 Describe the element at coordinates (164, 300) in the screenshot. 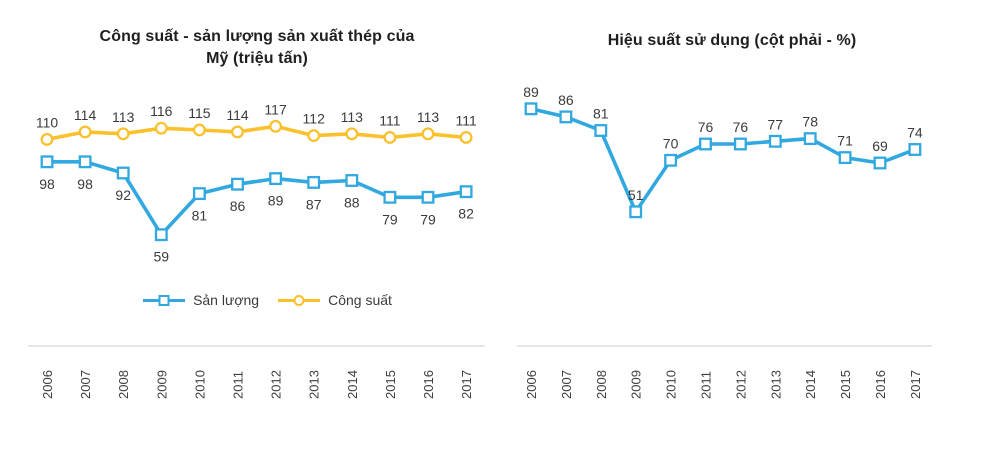

I see `legend-swatch-line-square-icon` at that location.